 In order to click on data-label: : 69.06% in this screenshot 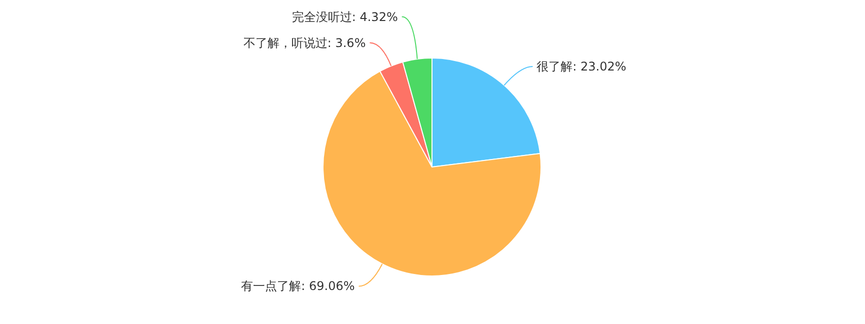, I will do `click(328, 286)`.